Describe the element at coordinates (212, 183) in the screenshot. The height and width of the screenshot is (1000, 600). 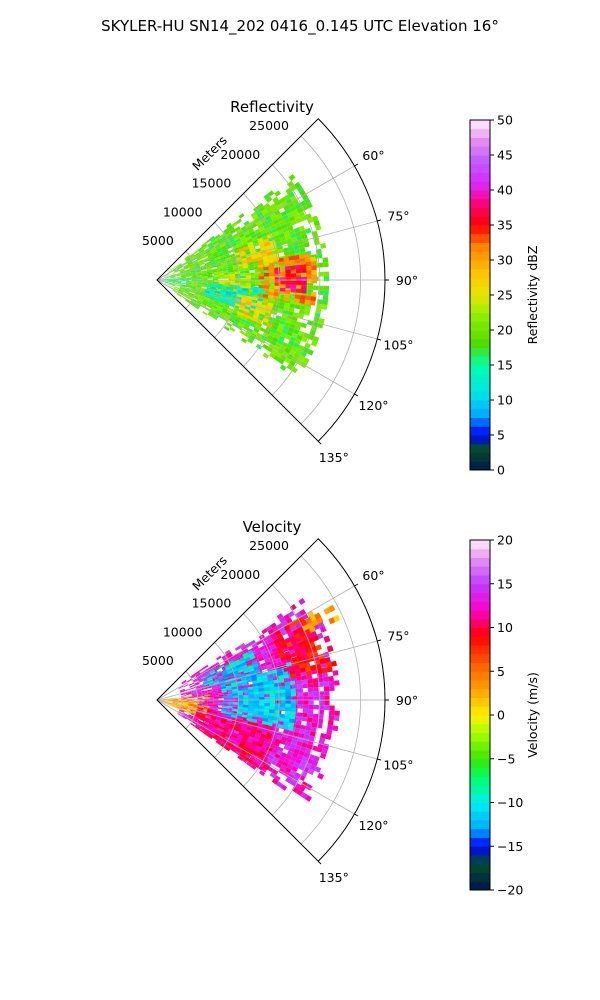
I see `radial-tick-label: 15000` at that location.